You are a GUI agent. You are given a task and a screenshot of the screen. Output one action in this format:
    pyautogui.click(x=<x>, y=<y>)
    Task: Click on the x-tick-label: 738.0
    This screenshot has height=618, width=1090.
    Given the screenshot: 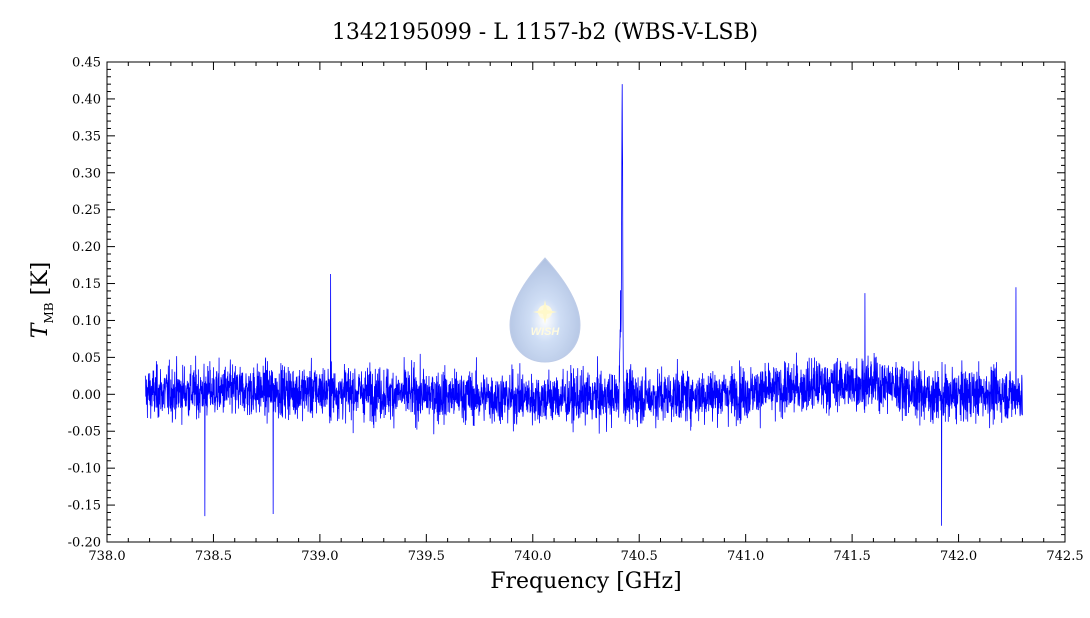 What is the action you would take?
    pyautogui.click(x=106, y=556)
    